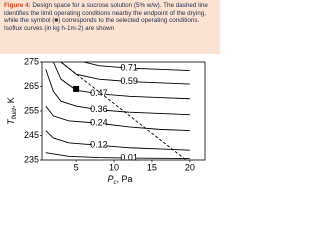  I want to click on contour-label: 0.01, so click(129, 157).